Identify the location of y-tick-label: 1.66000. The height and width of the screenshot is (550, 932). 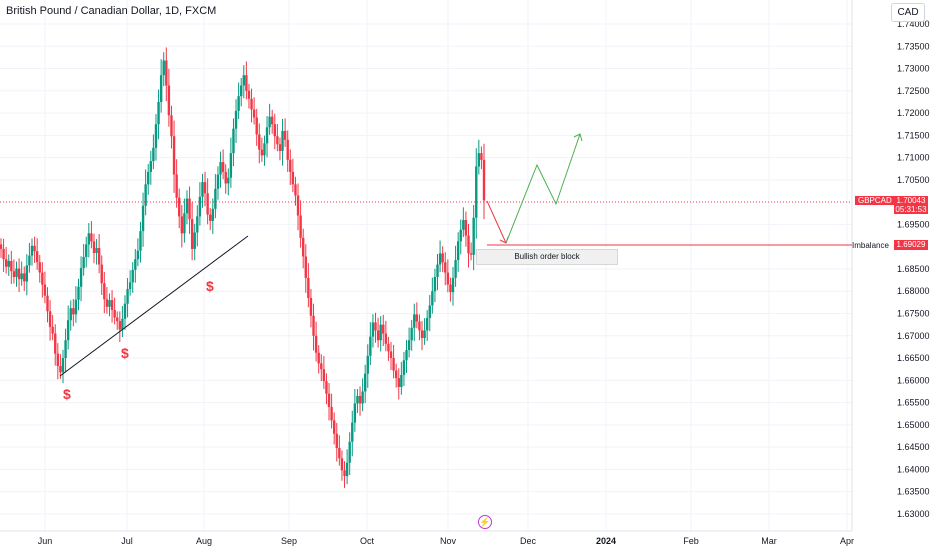
(913, 380).